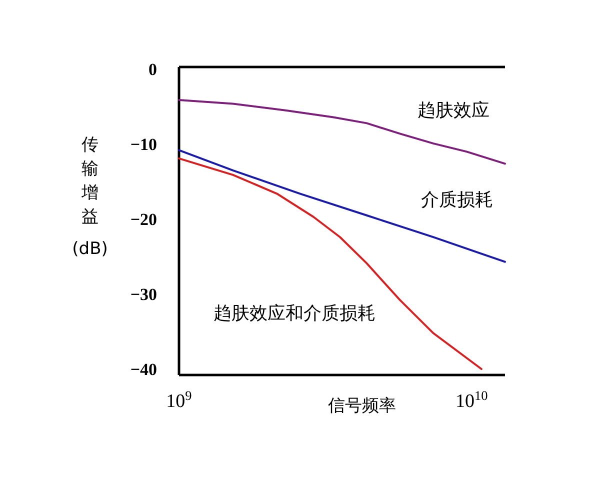  Describe the element at coordinates (143, 294) in the screenshot. I see `y-tick-label: −30` at that location.